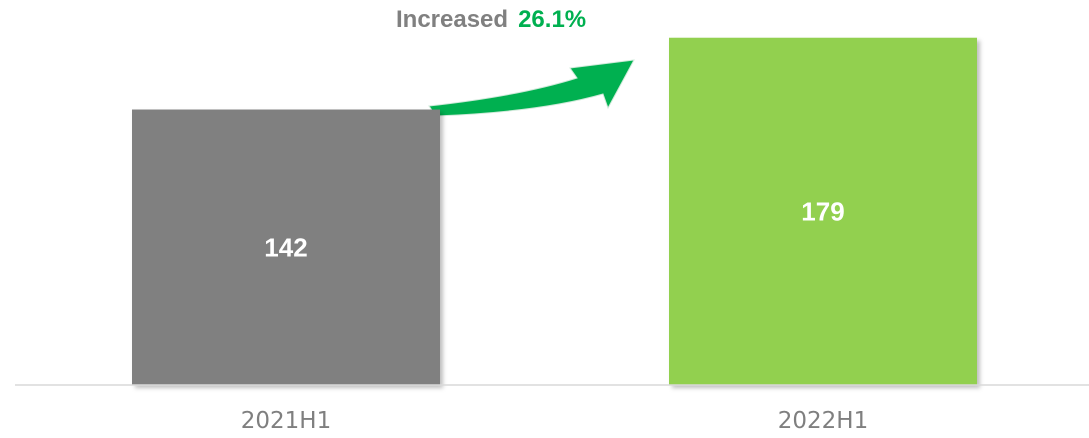 The height and width of the screenshot is (438, 1089). I want to click on bar-value-label-2021H1: 142, so click(285, 247).